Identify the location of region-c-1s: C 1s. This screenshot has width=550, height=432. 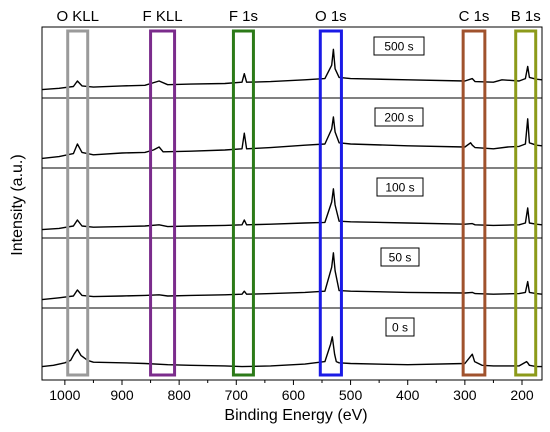
(474, 192).